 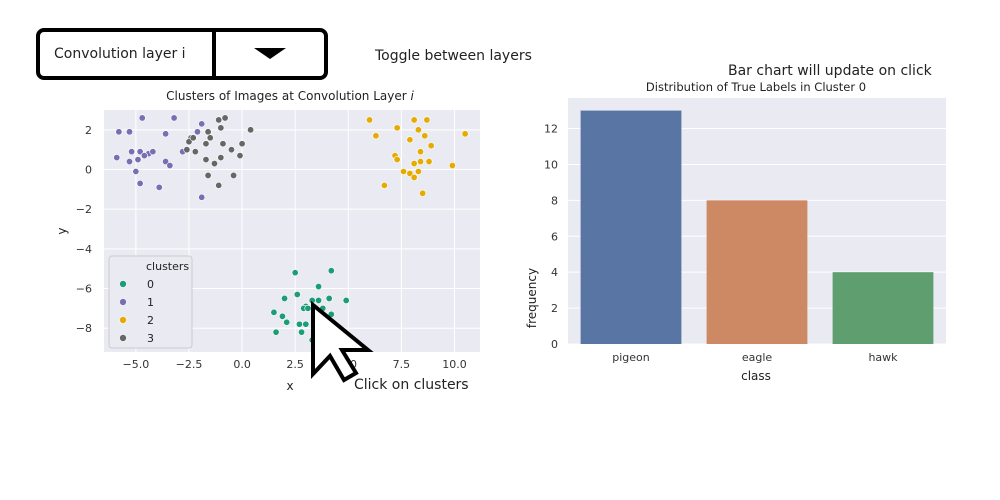 What do you see at coordinates (883, 357) in the screenshot?
I see `bar-xtick-label: hawk` at bounding box center [883, 357].